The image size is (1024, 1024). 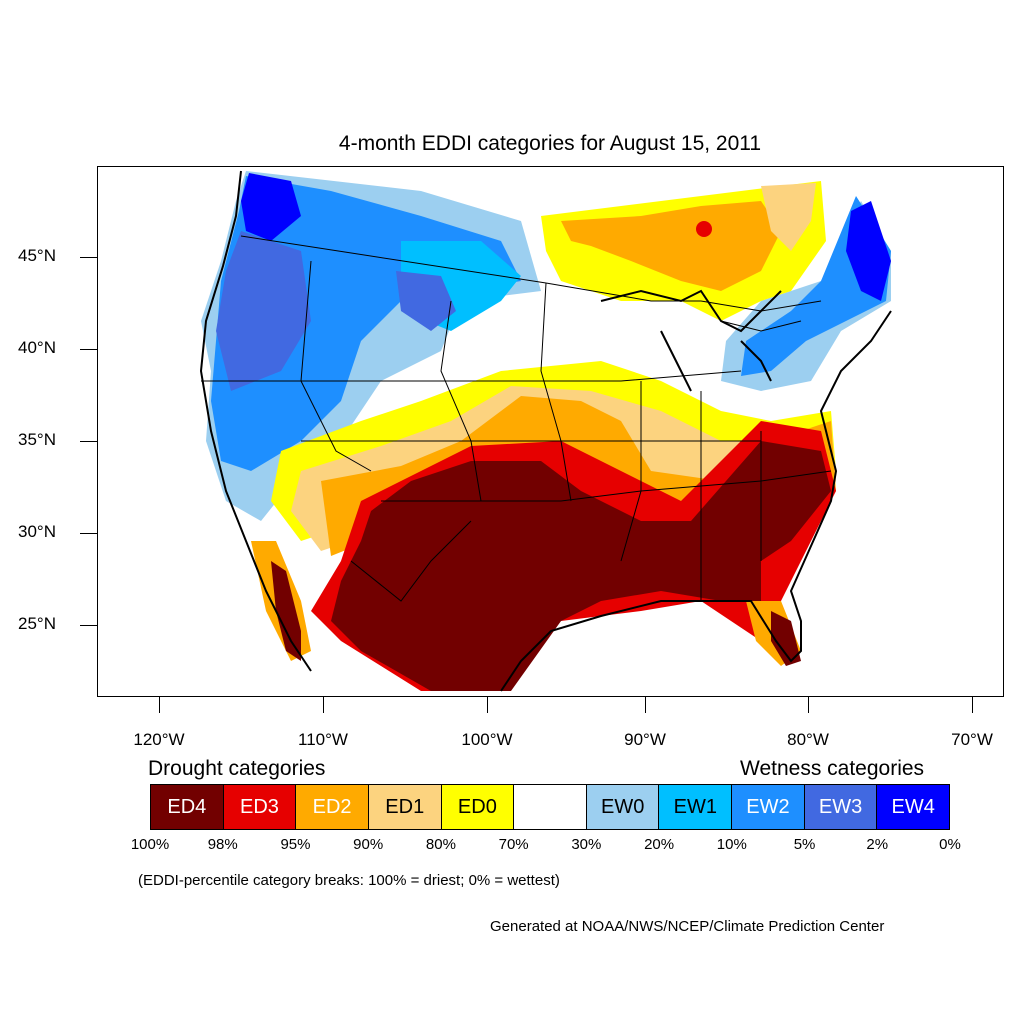 I want to click on dry-ed3-spot, so click(x=704, y=229).